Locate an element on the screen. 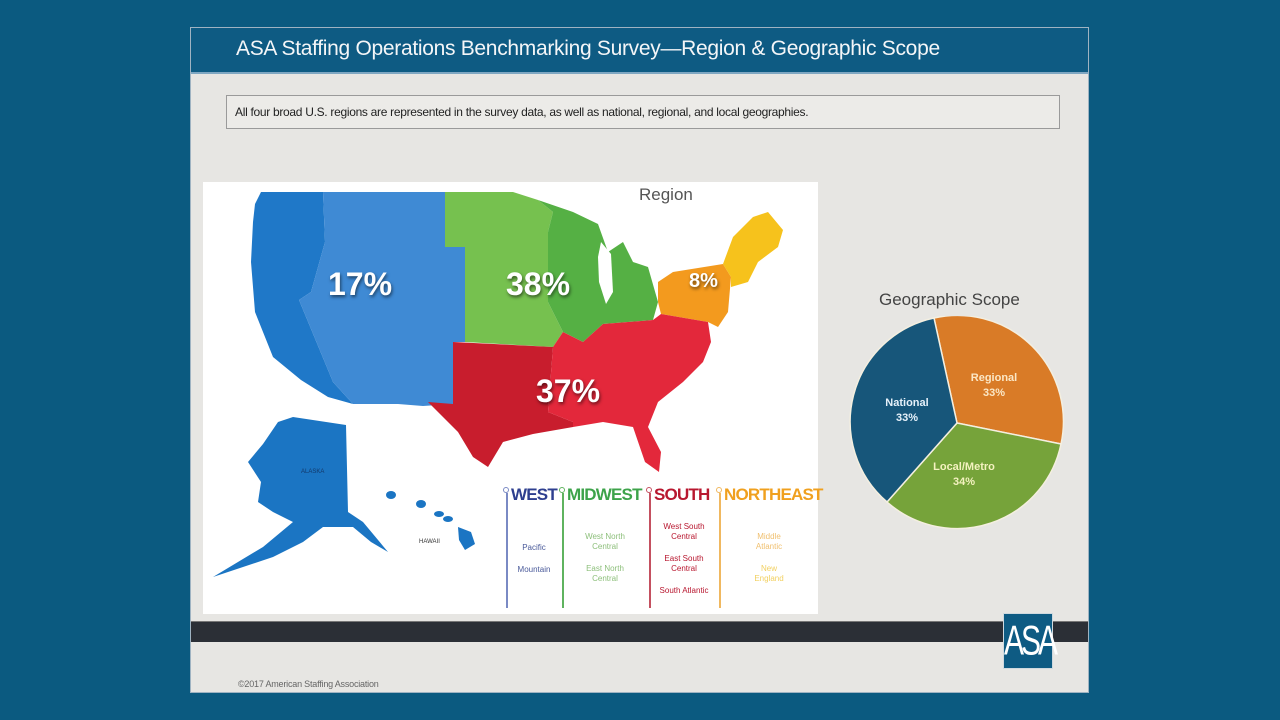 The image size is (1280, 720). legend-sub-wnc: West North Central is located at coordinates (605, 541).